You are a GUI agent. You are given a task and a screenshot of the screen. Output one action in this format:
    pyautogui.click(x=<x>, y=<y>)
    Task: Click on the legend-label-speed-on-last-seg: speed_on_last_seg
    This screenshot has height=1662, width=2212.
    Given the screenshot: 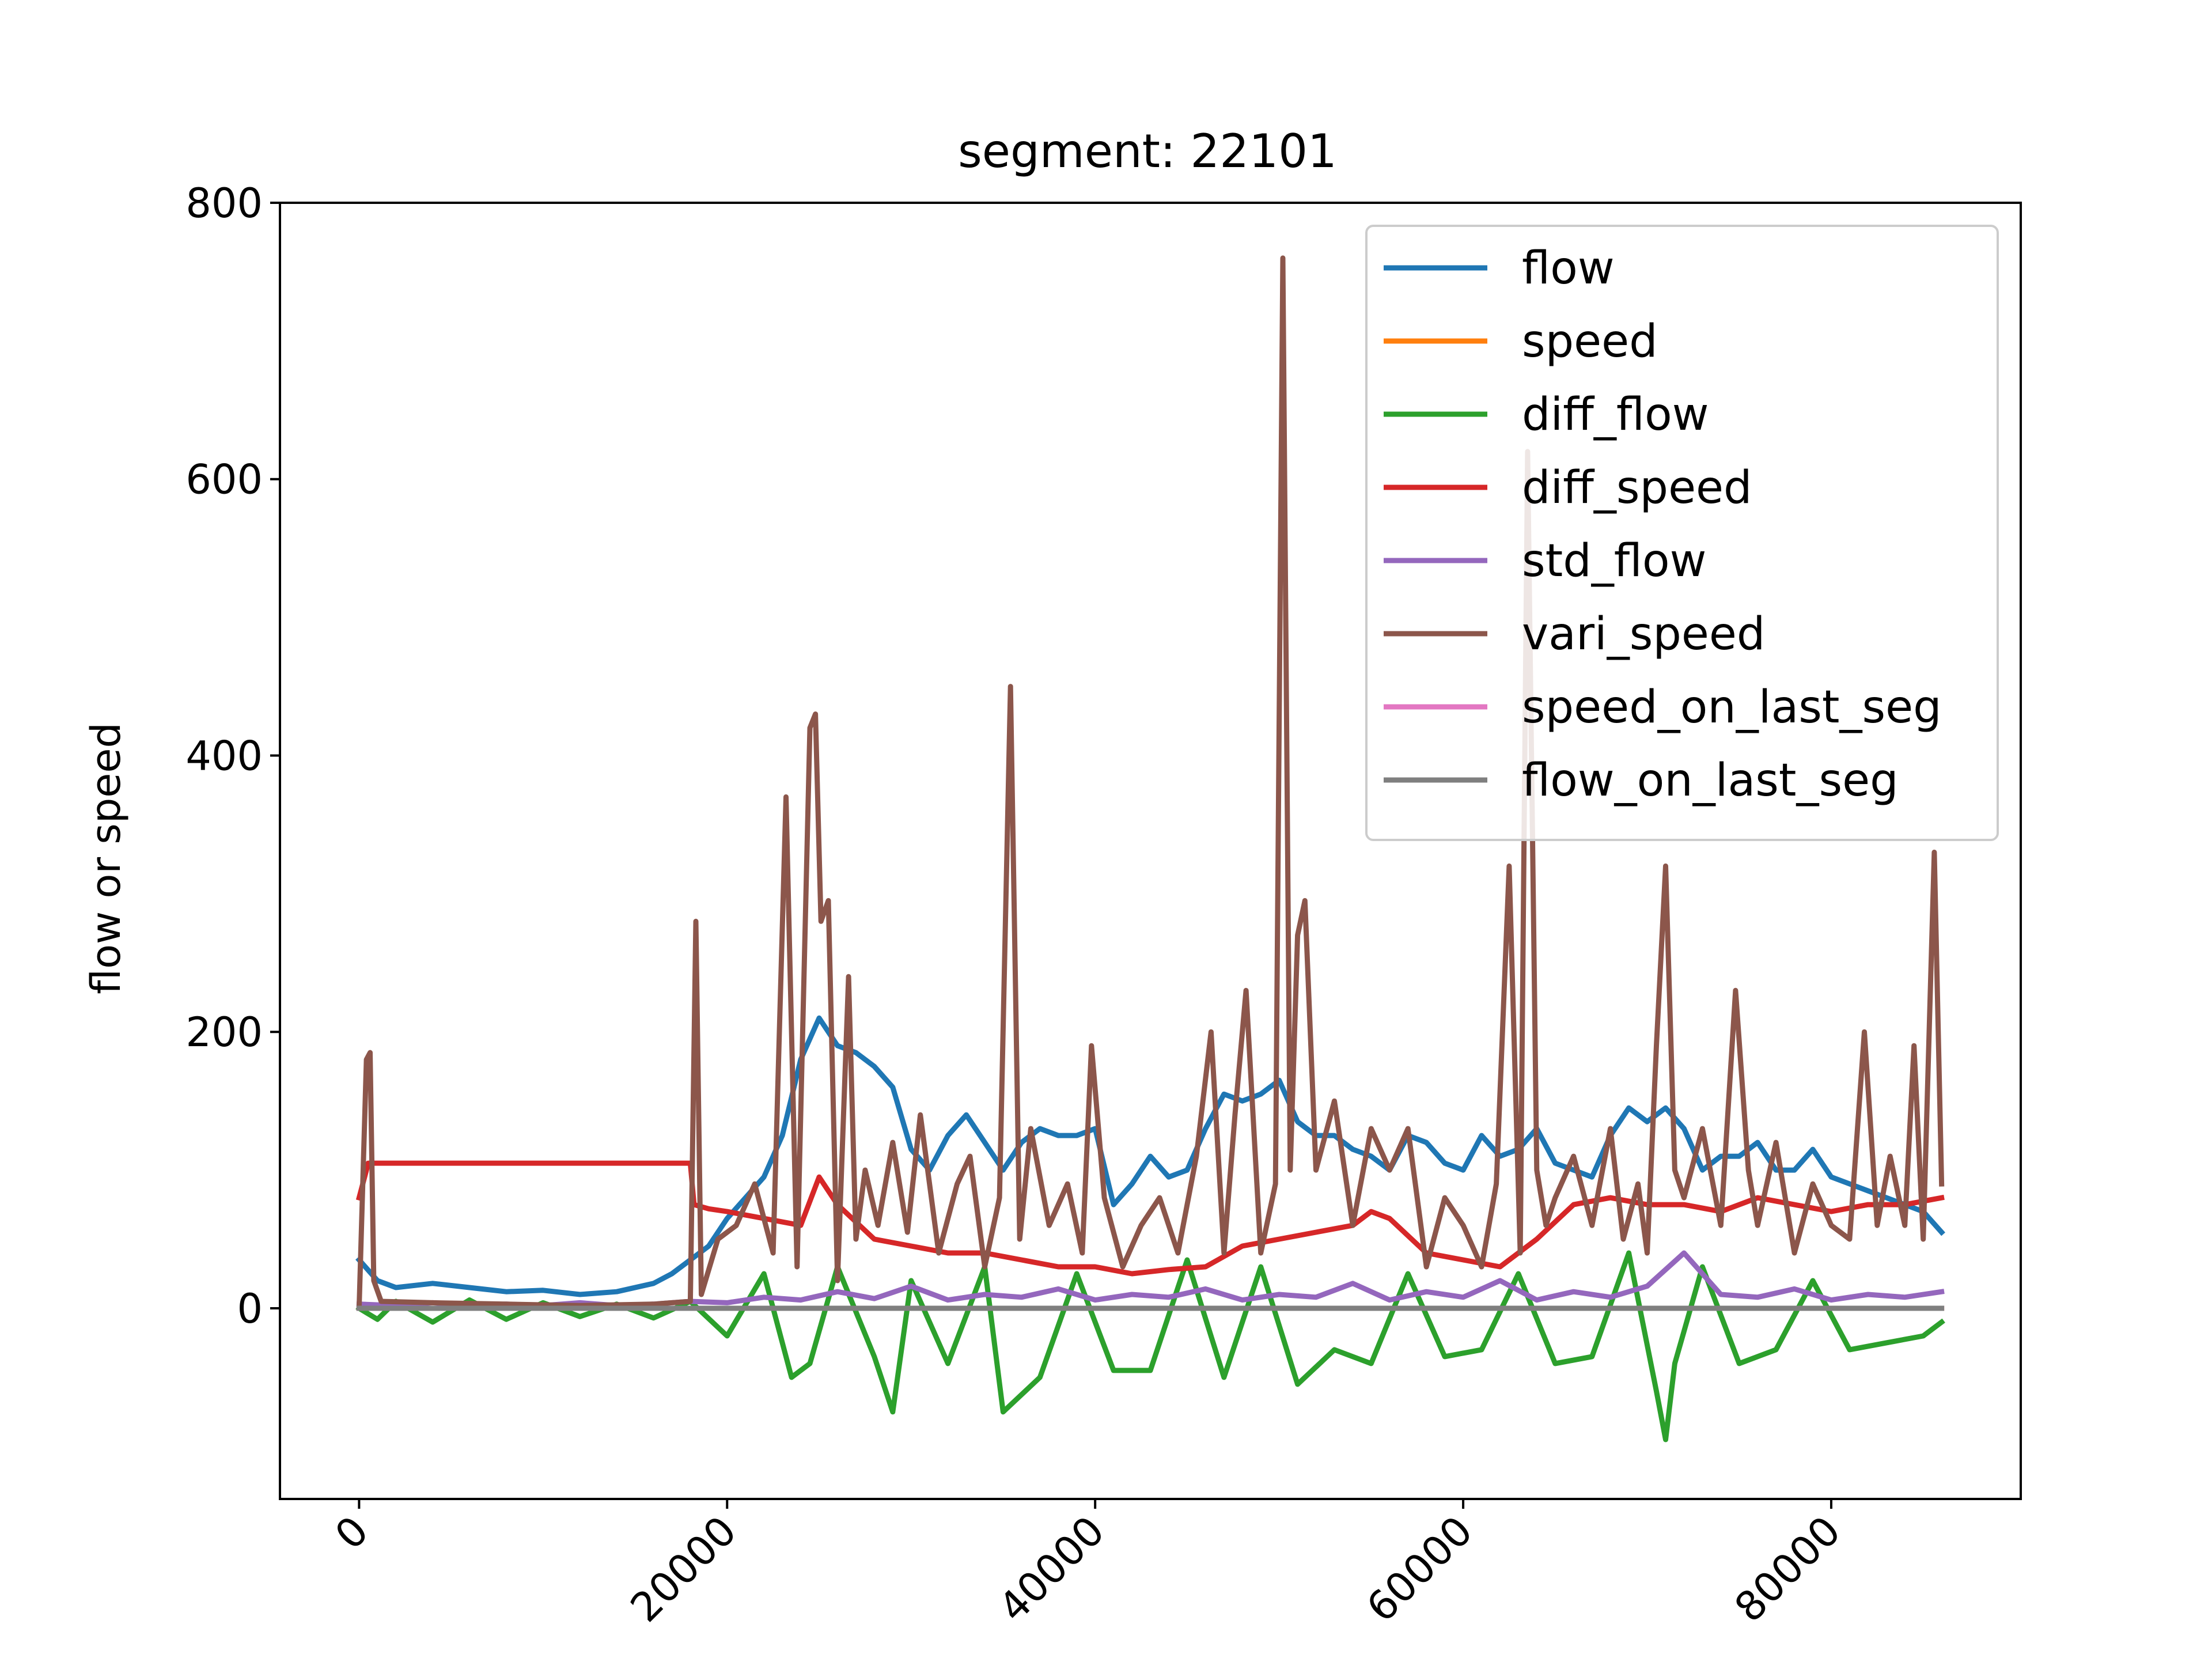 What is the action you would take?
    pyautogui.click(x=1732, y=708)
    